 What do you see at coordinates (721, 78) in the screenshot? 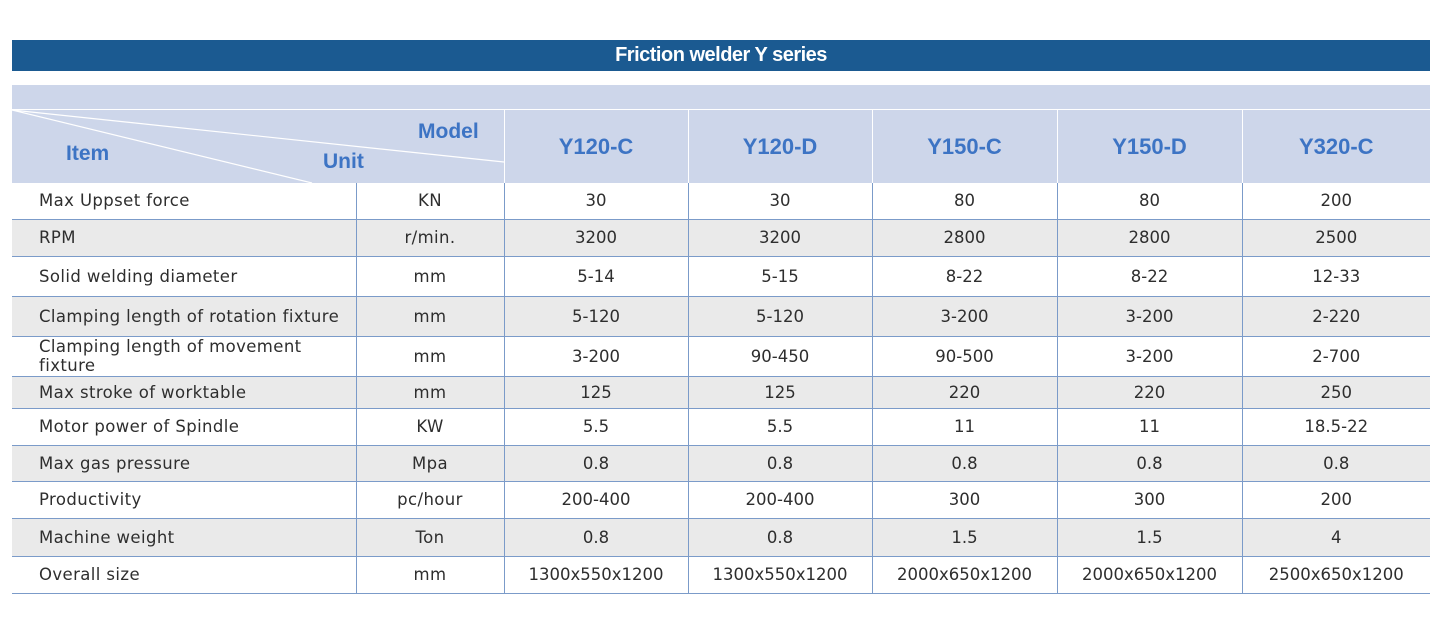
I see `title-gap` at bounding box center [721, 78].